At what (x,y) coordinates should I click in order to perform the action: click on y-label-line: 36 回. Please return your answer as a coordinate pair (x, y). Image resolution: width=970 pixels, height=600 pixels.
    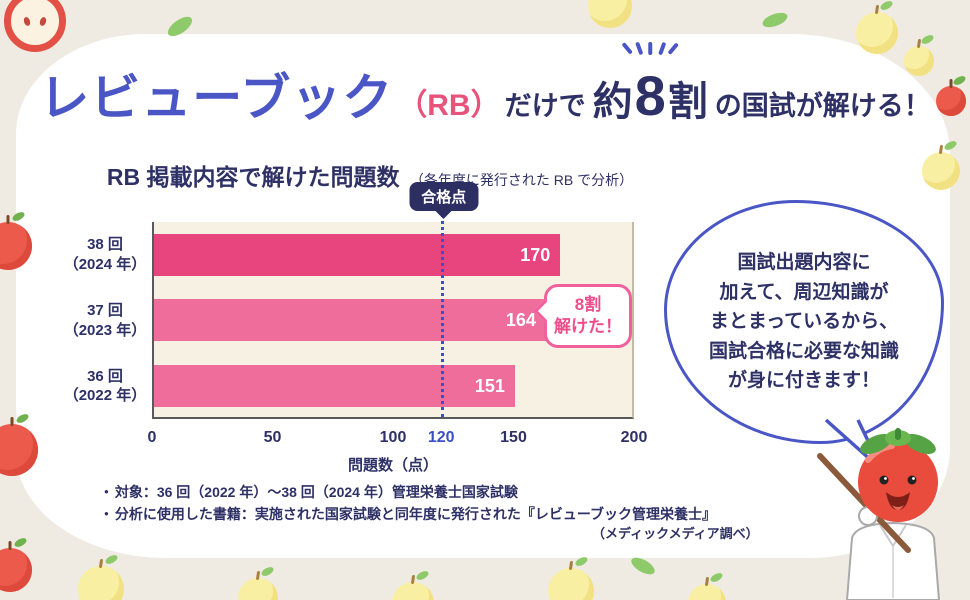
    Looking at the image, I should click on (105, 376).